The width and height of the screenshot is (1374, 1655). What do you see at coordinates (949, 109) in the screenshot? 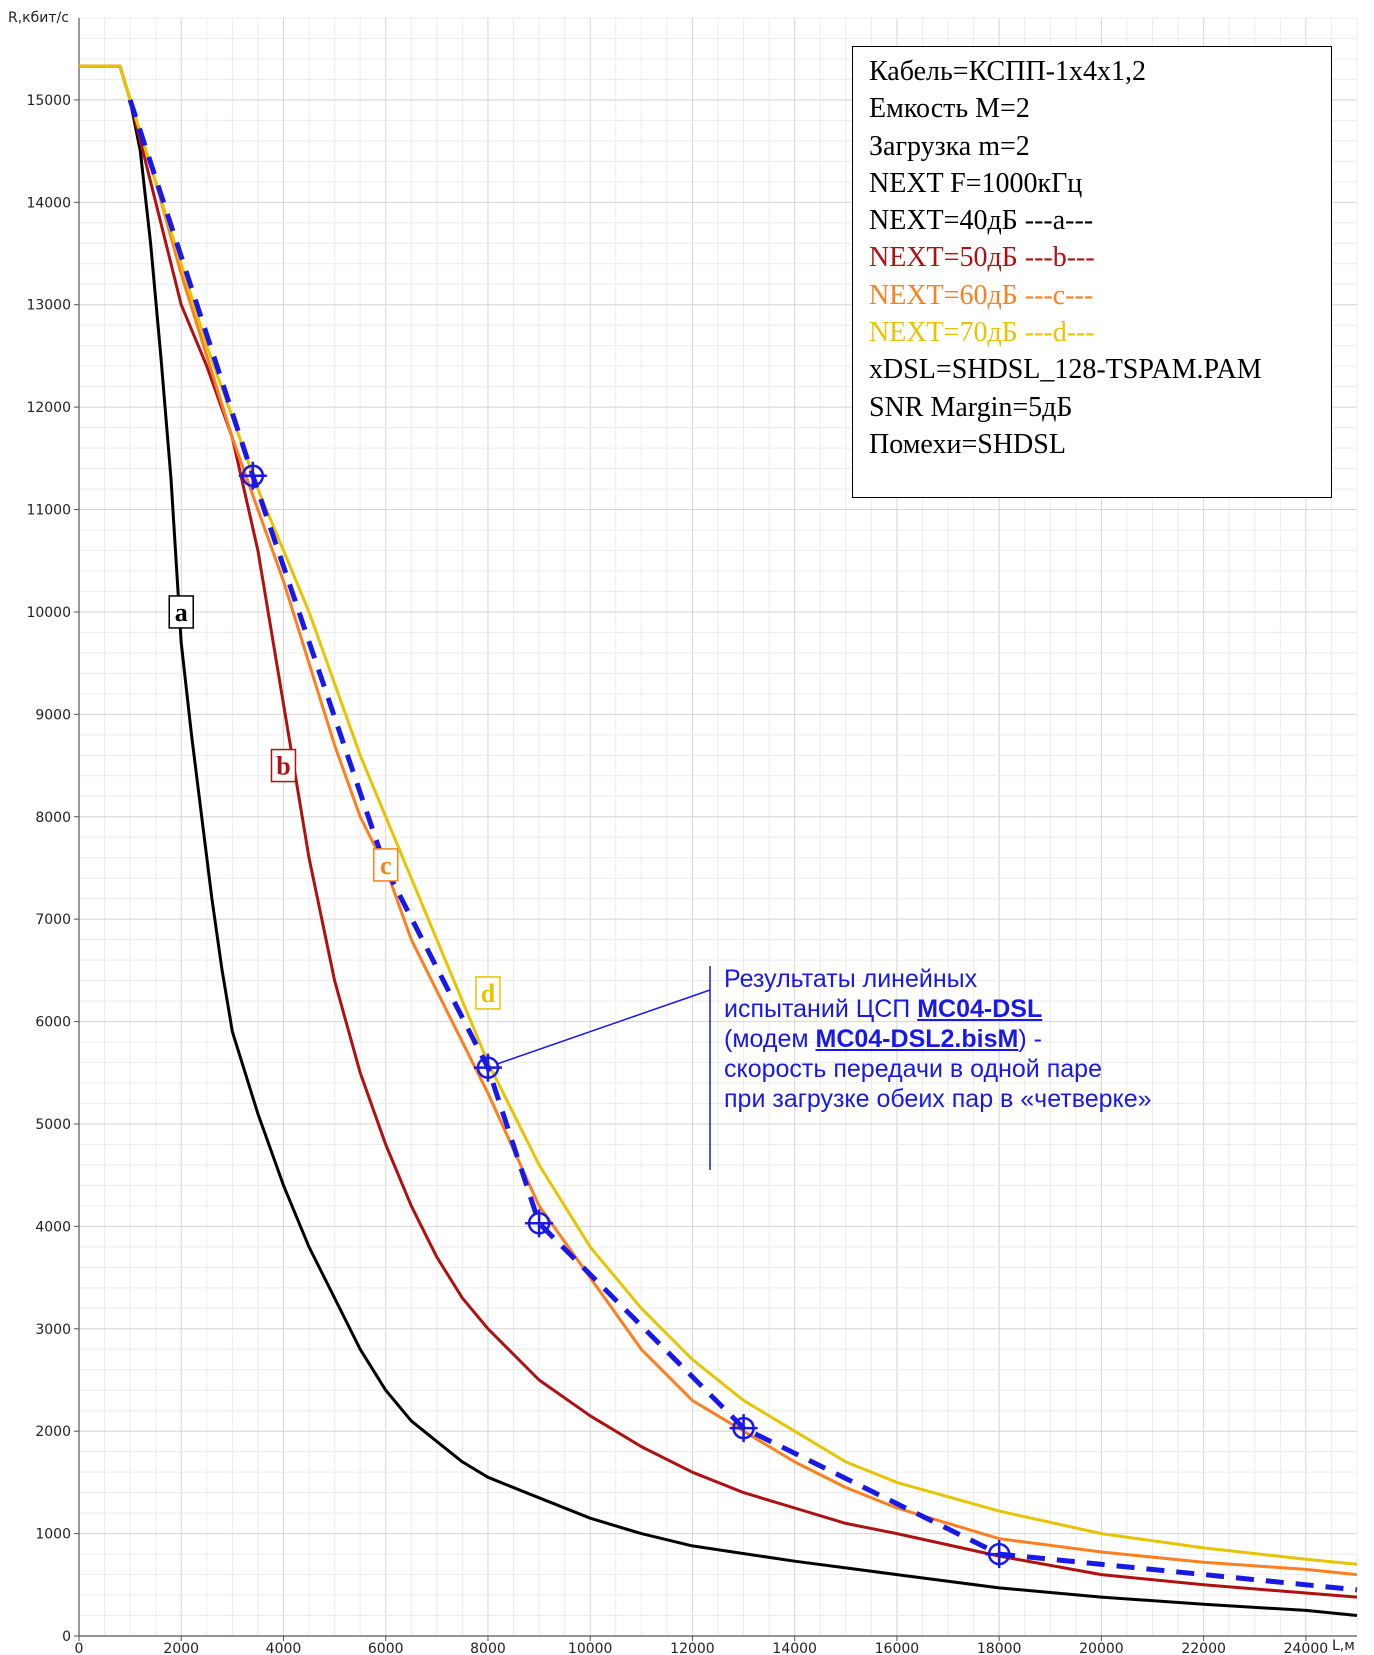
I see `legend-line: Емкость М=2` at bounding box center [949, 109].